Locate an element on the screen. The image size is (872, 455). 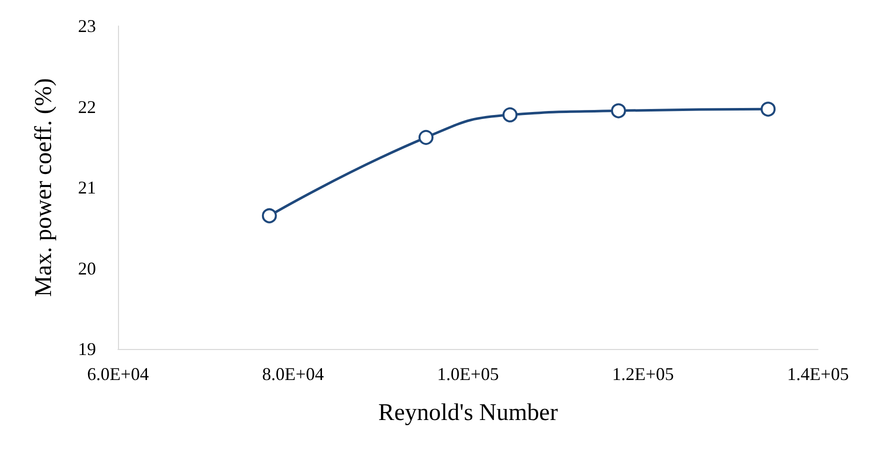
y-axis-title: Max. power coeff. (%) is located at coordinates (44, 187).